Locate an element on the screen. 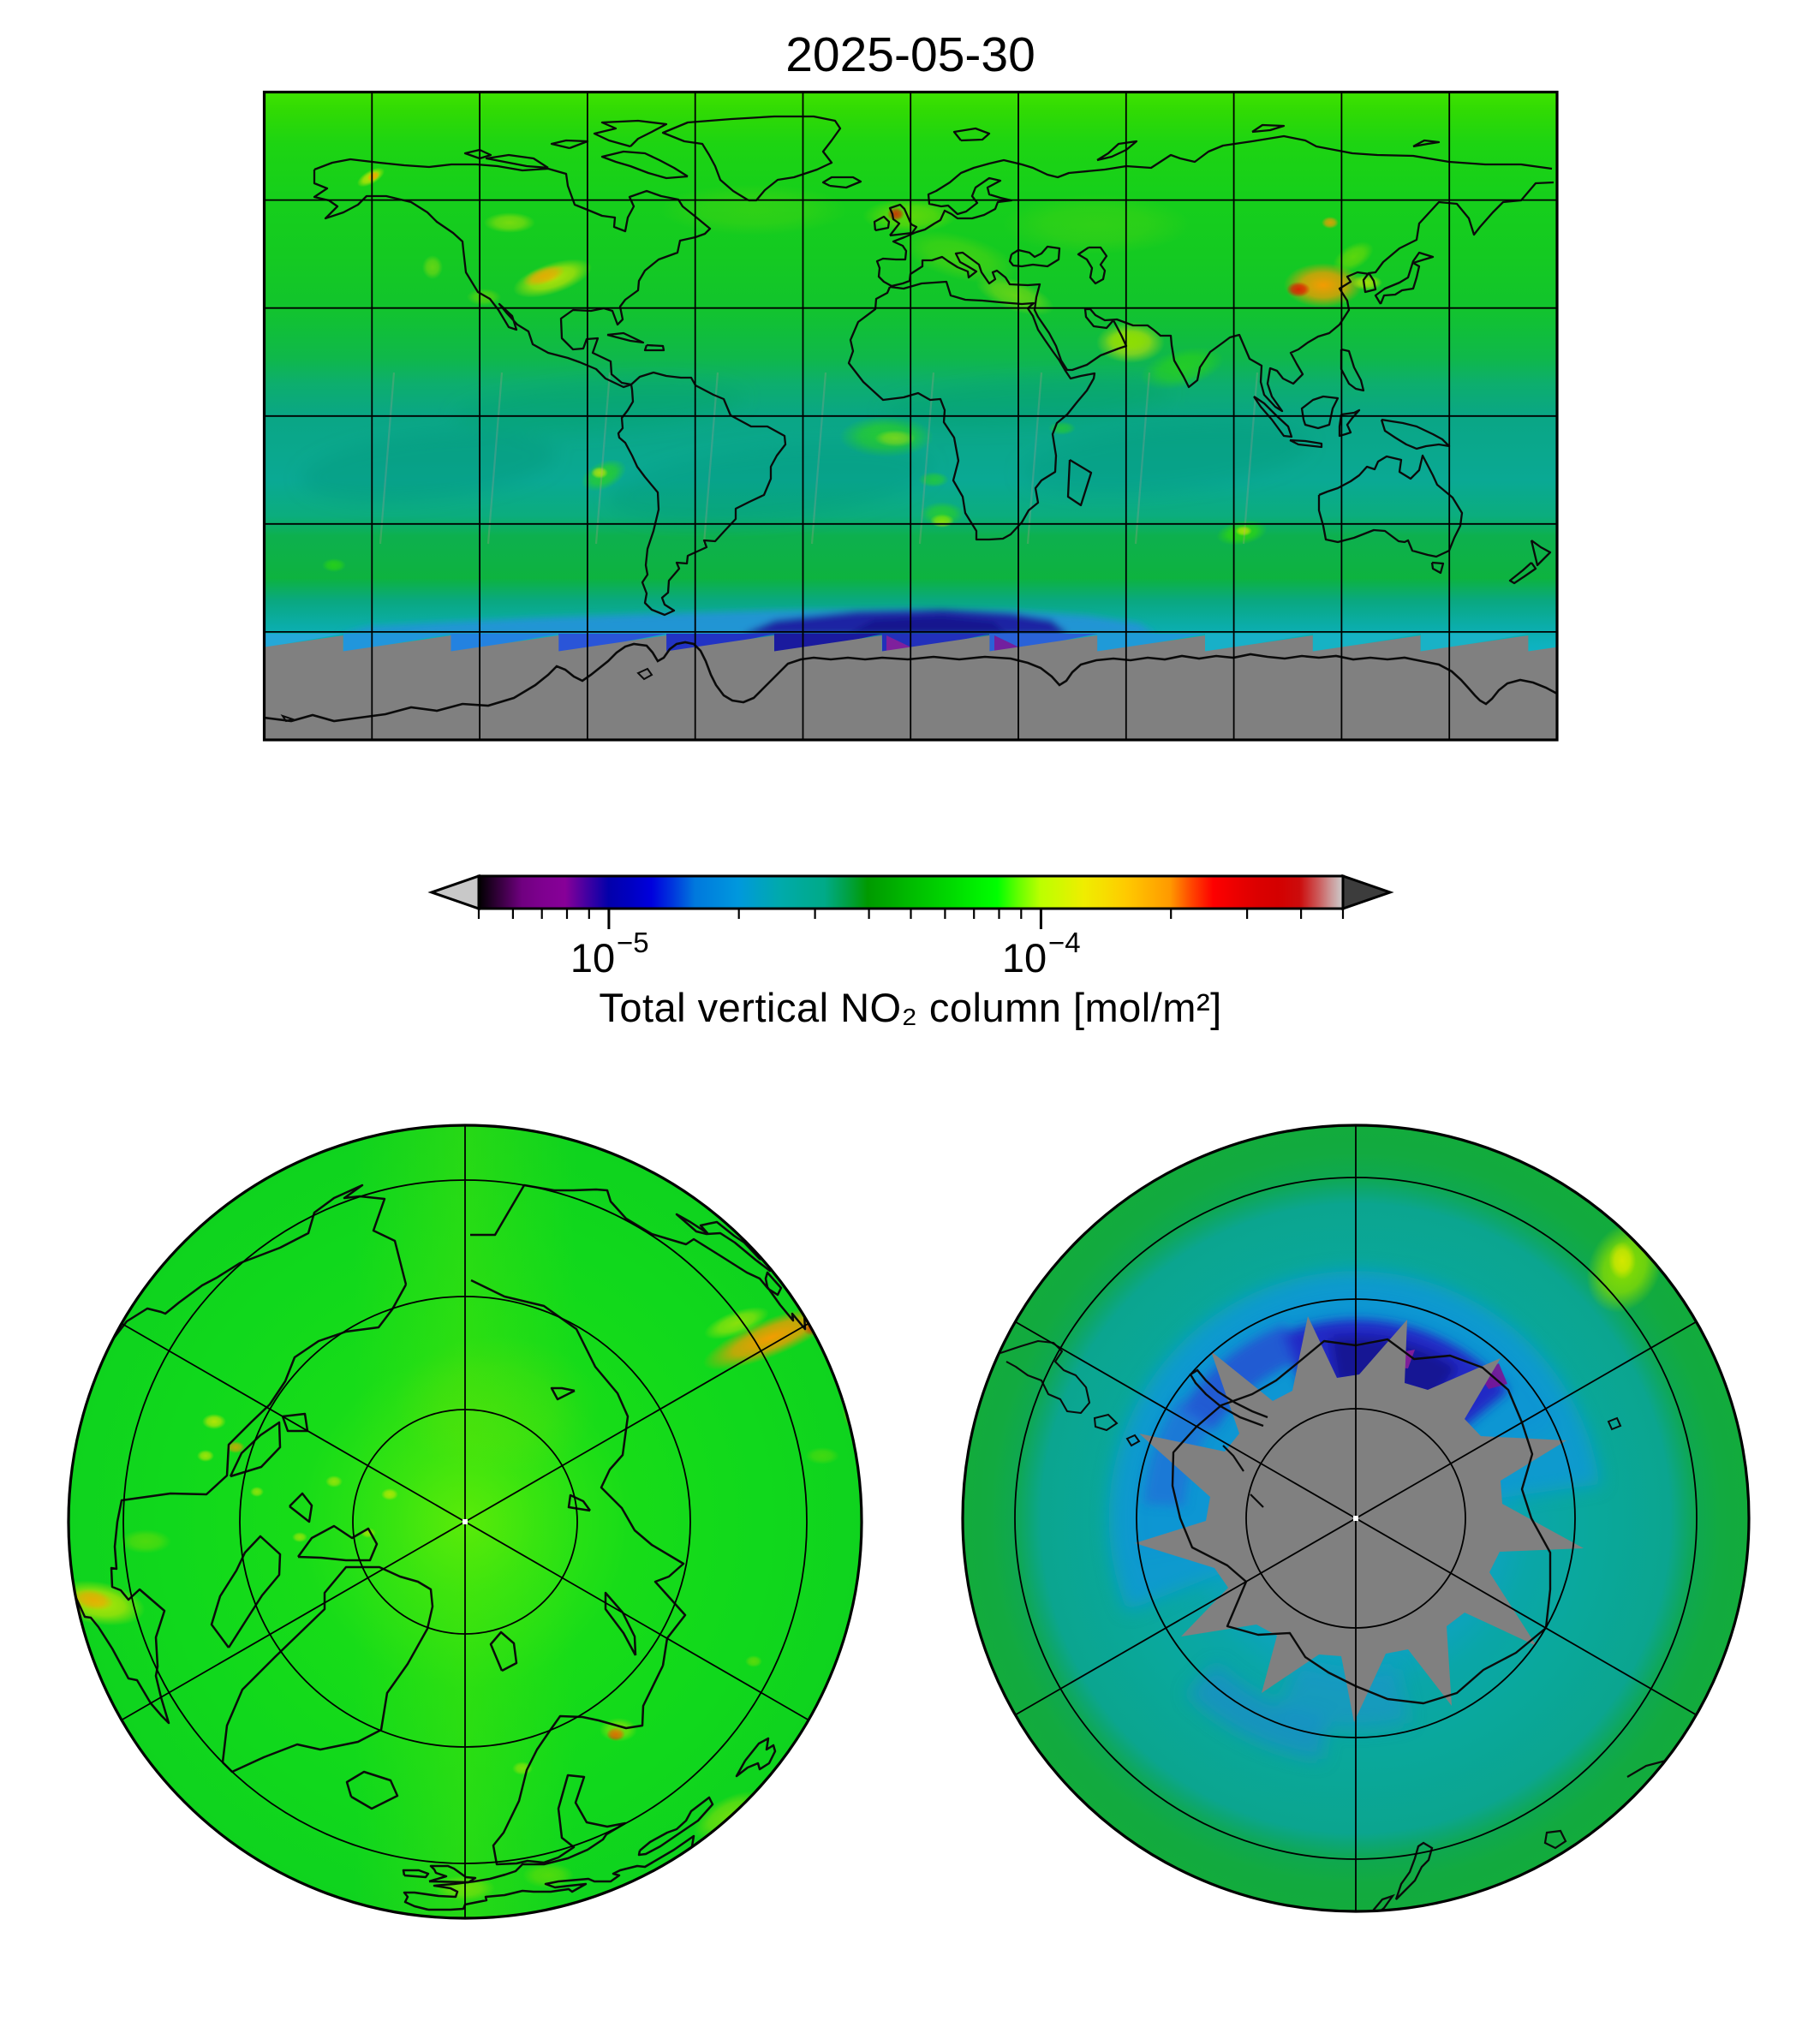  svg-text: 2025-05-30 is located at coordinates (910, 54).